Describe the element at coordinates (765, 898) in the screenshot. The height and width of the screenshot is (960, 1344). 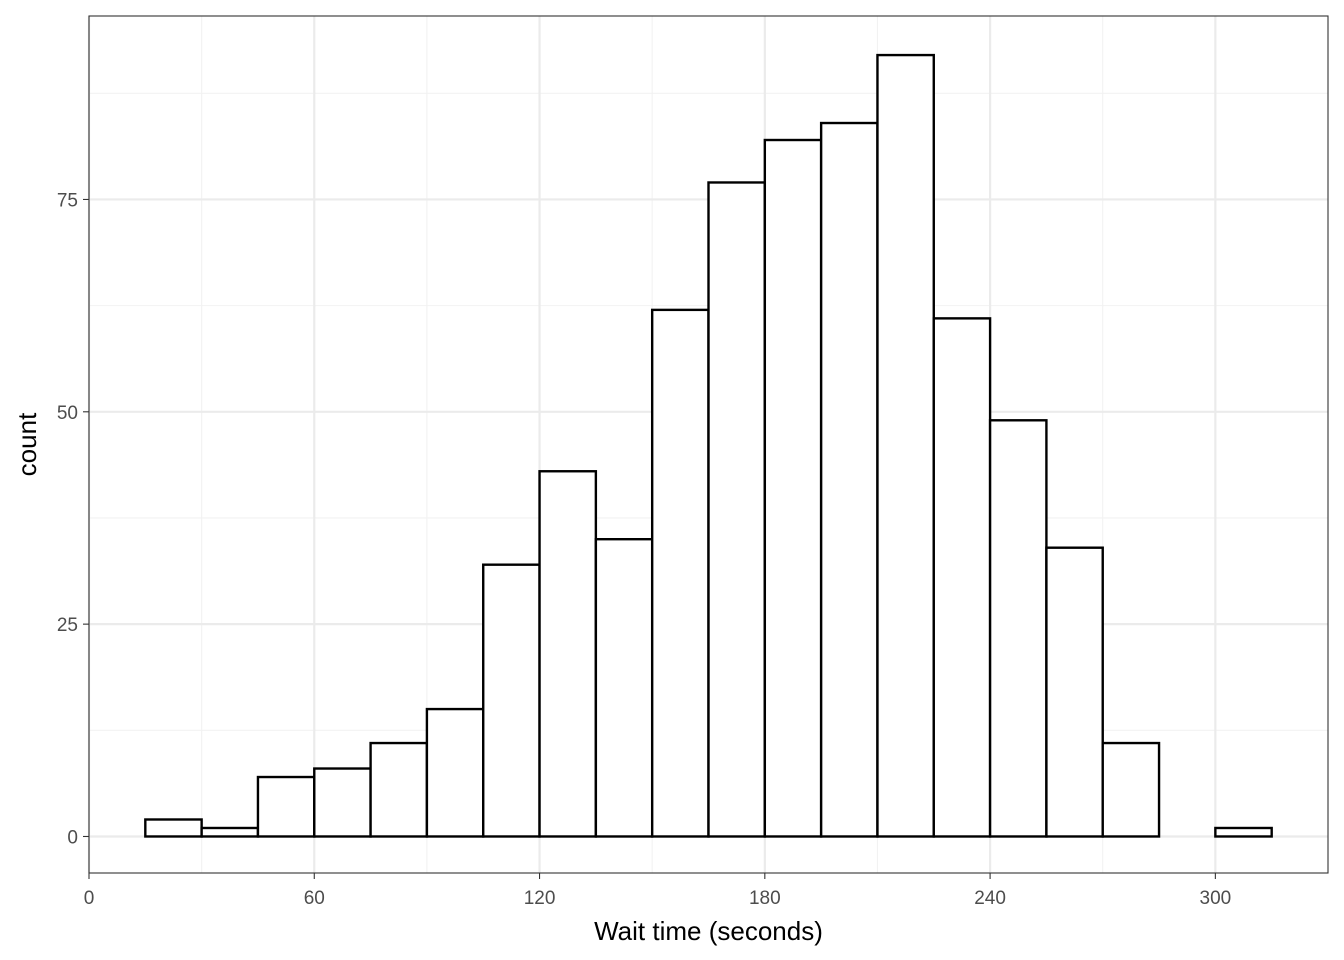
I see `x-tick-label: 180` at that location.